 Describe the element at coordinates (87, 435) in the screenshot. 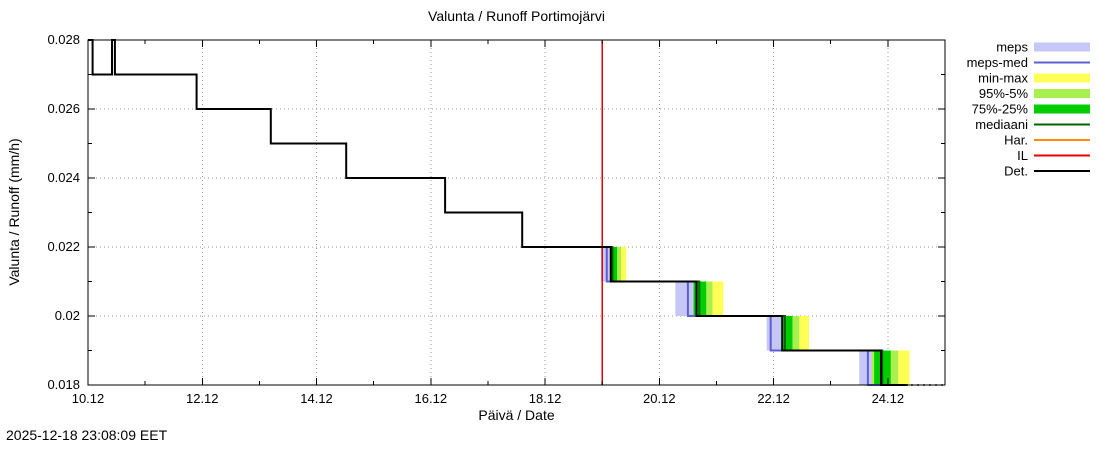

I see `generation-timestamp: 2025-12-18 23:08:09 EET` at that location.